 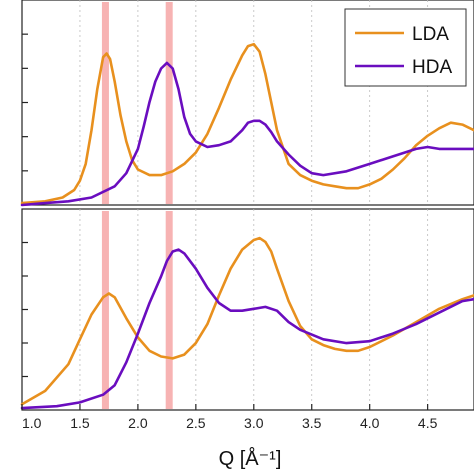 I want to click on x-axis-title: Q [Å⁻¹], so click(x=250, y=458).